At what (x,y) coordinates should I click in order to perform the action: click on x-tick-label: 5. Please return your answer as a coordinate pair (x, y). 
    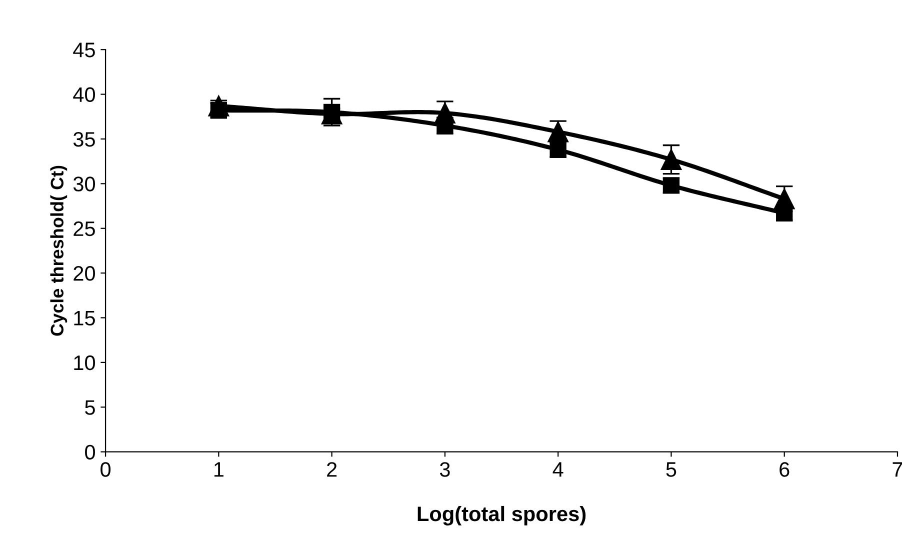
    Looking at the image, I should click on (671, 469).